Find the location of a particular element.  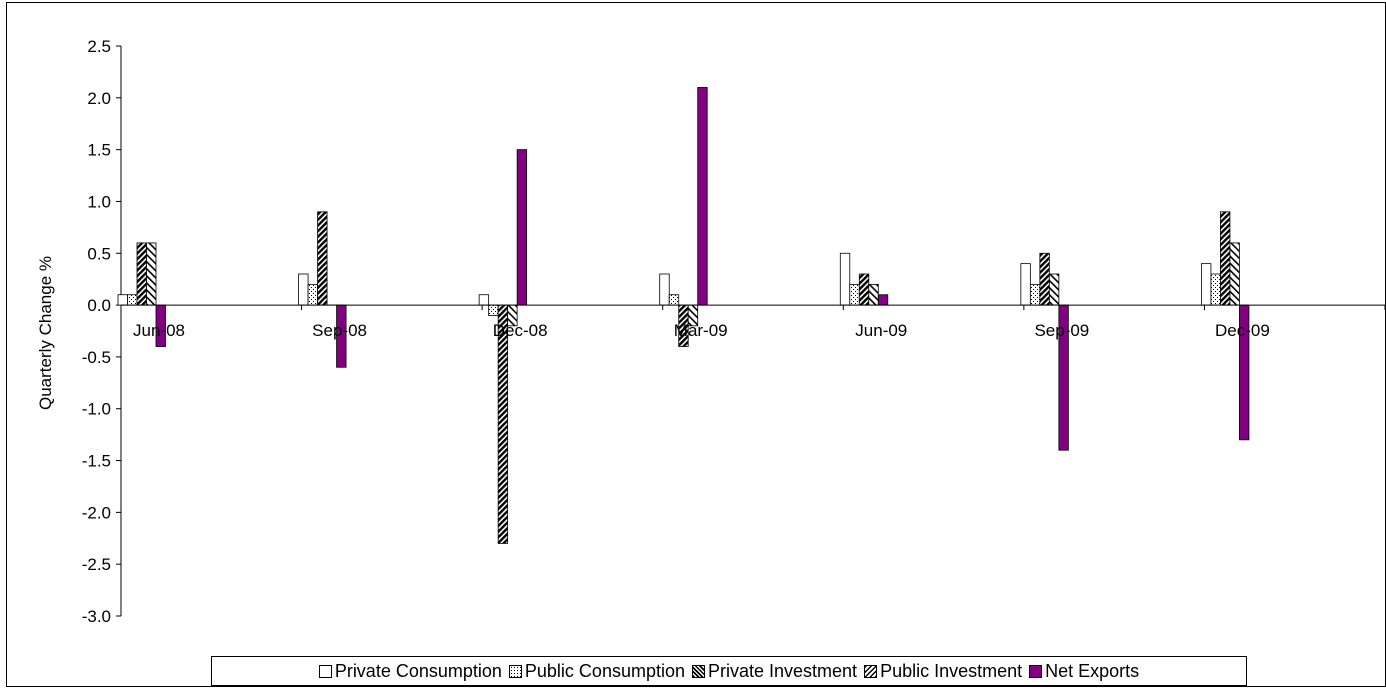

y-tick-label: -1.5 is located at coordinates (96, 461).